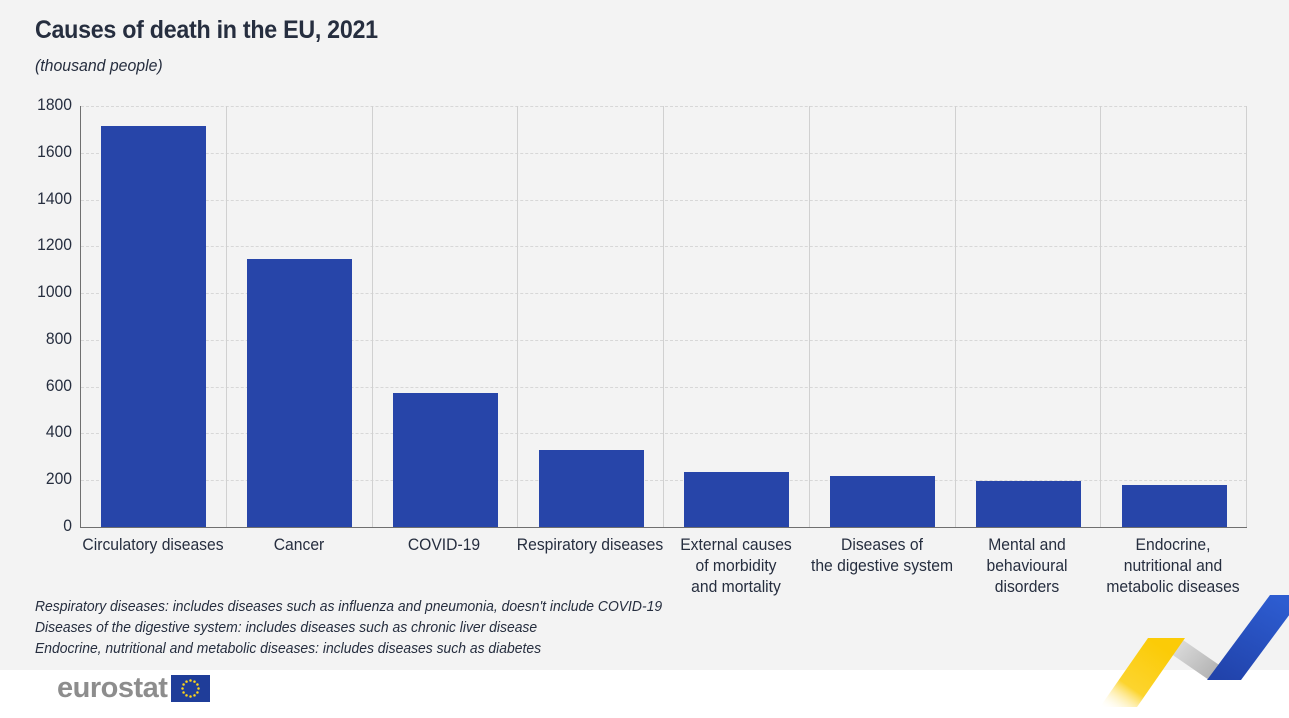  What do you see at coordinates (54, 292) in the screenshot?
I see `y-tick-label-1000: 1000` at bounding box center [54, 292].